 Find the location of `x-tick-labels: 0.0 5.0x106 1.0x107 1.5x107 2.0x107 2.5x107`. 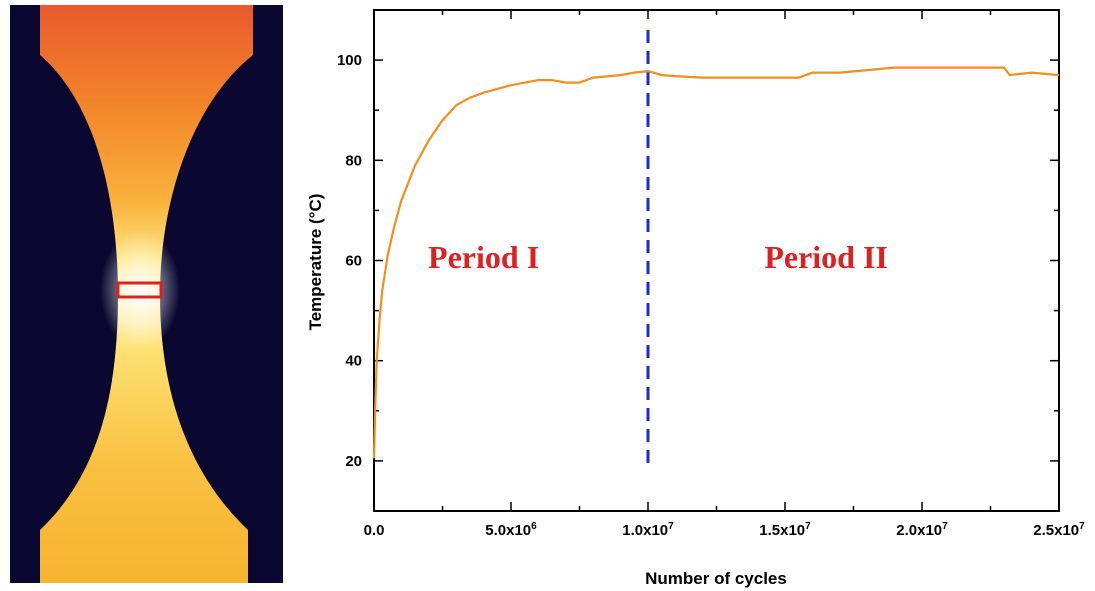

x-tick-labels: 0.0 5.0x106 1.0x107 1.5x107 2.0x107 2.5x107 is located at coordinates (725, 530).